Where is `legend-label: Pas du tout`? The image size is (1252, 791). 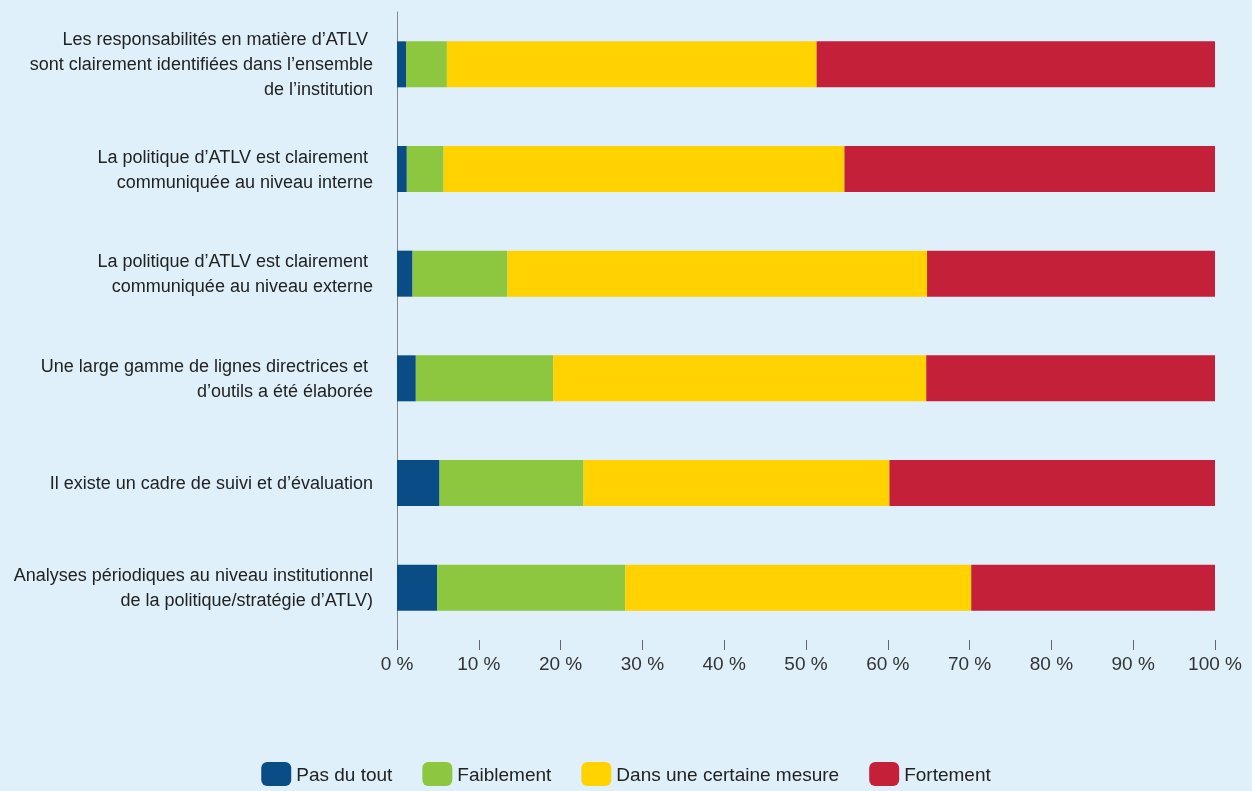
legend-label: Pas du tout is located at coordinates (345, 774).